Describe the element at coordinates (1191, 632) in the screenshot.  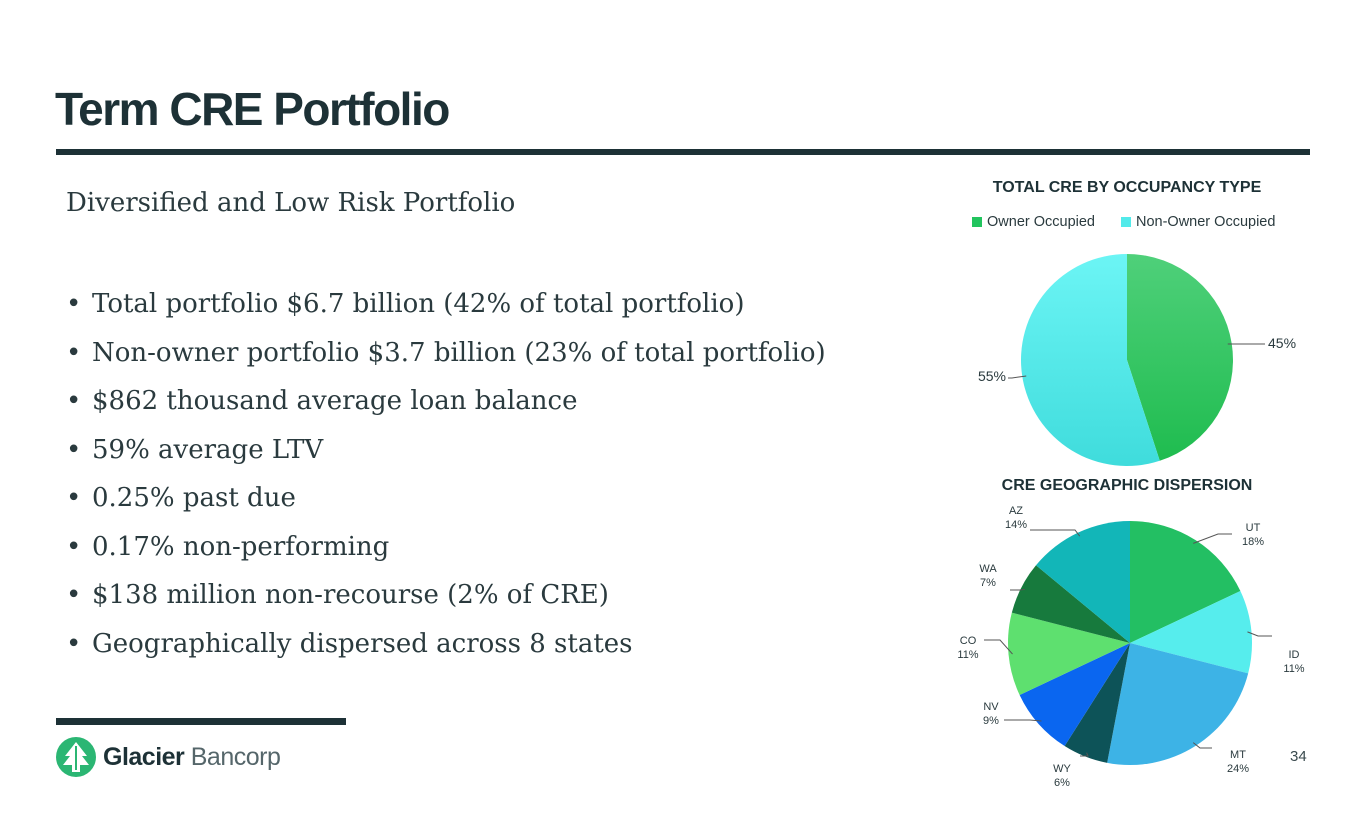
I see `pie-slice-id` at that location.